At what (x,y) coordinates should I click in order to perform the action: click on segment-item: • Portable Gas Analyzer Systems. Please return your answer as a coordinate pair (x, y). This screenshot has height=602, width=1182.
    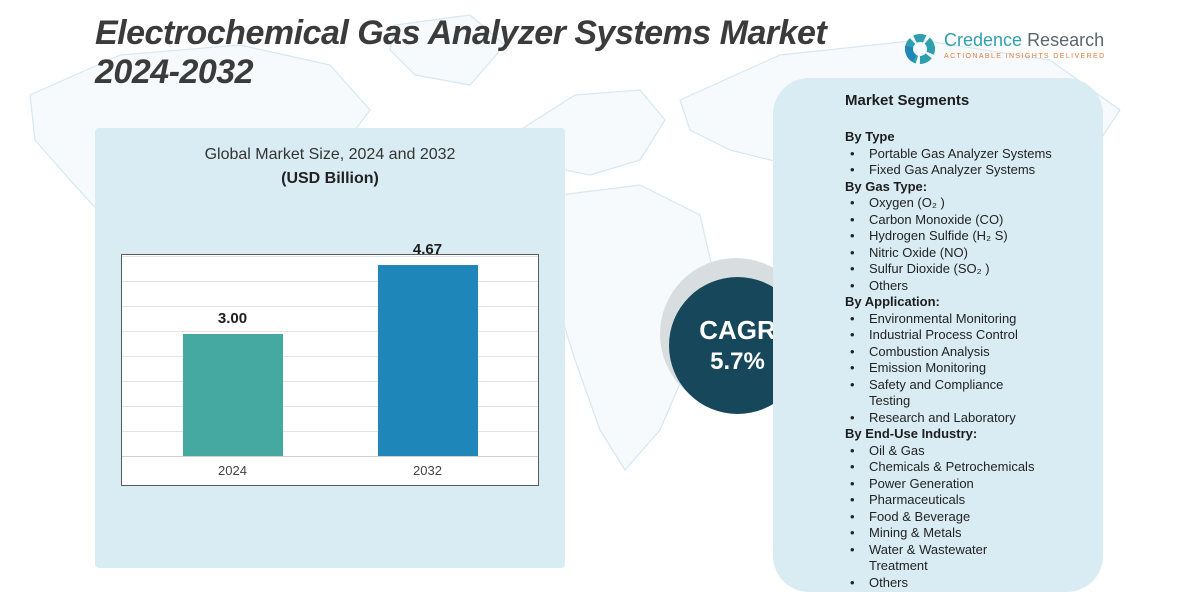
    Looking at the image, I should click on (970, 154).